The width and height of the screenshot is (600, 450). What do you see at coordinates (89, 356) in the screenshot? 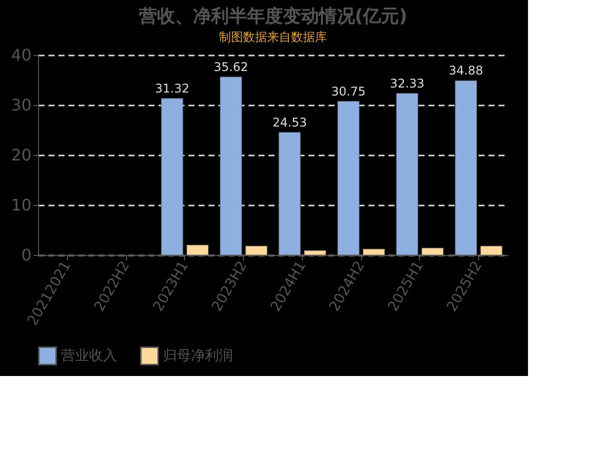
I see `legend-label: 营业收入` at bounding box center [89, 356].